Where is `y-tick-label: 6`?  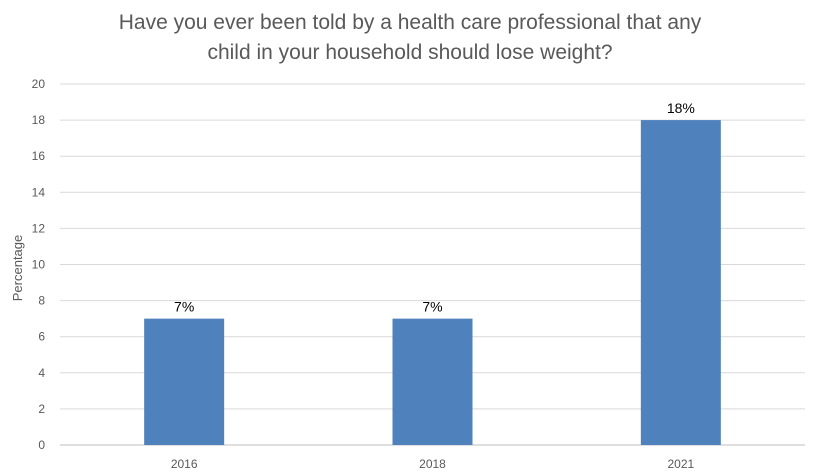
y-tick-label: 6 is located at coordinates (41, 337).